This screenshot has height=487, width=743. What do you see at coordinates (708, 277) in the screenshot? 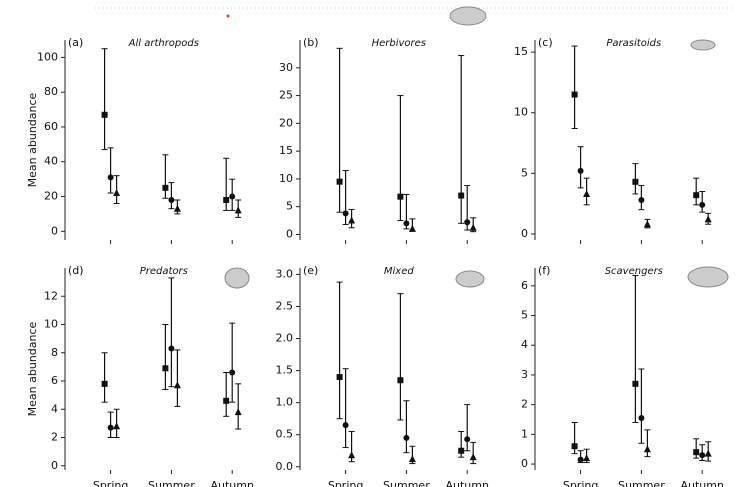
I see `icon-scavenger` at bounding box center [708, 277].